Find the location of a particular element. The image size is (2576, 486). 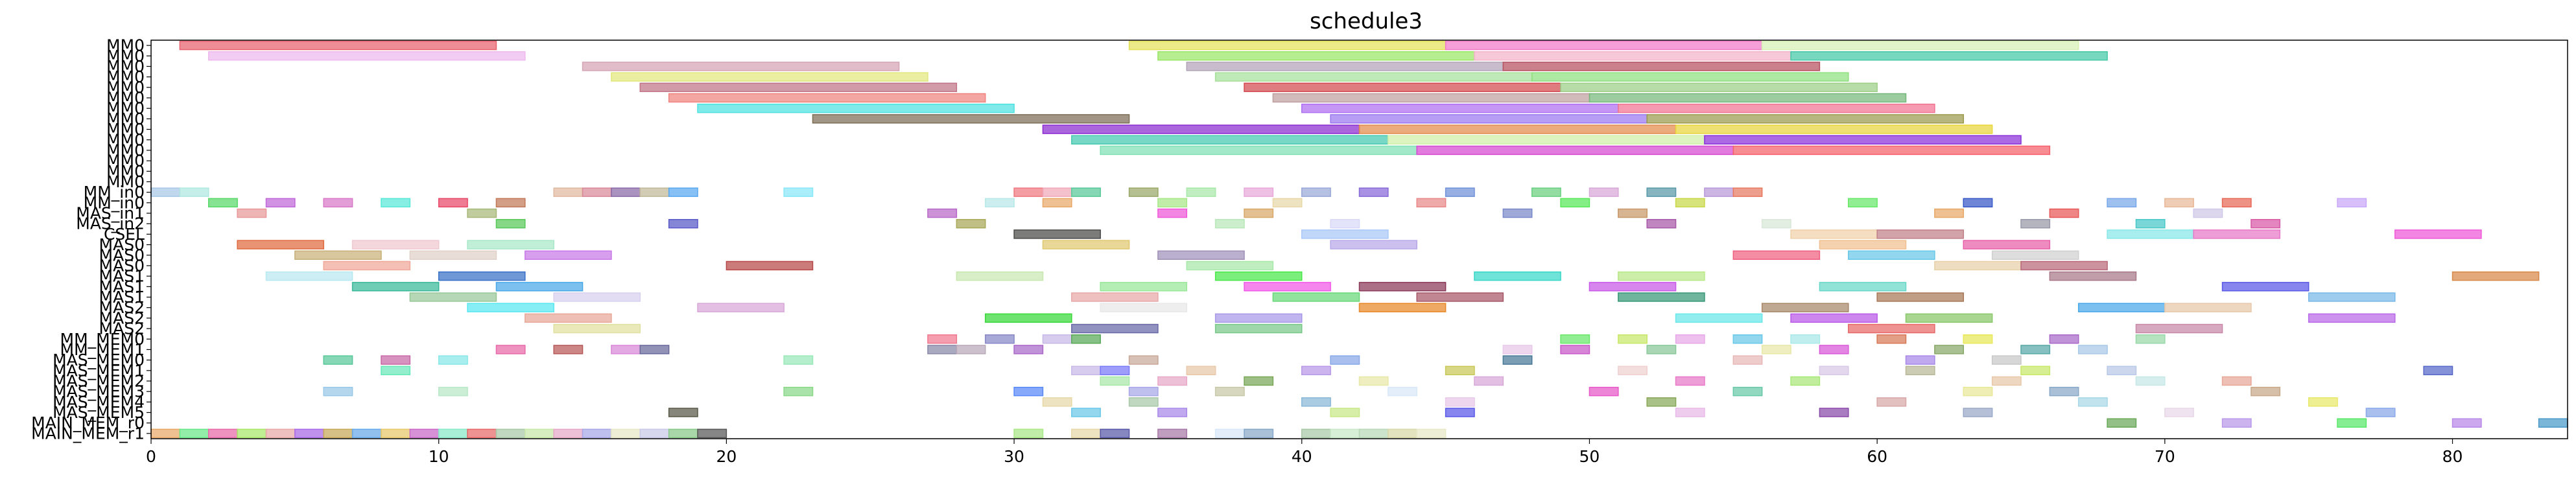

y-tick-label: MAS2 is located at coordinates (122, 317).